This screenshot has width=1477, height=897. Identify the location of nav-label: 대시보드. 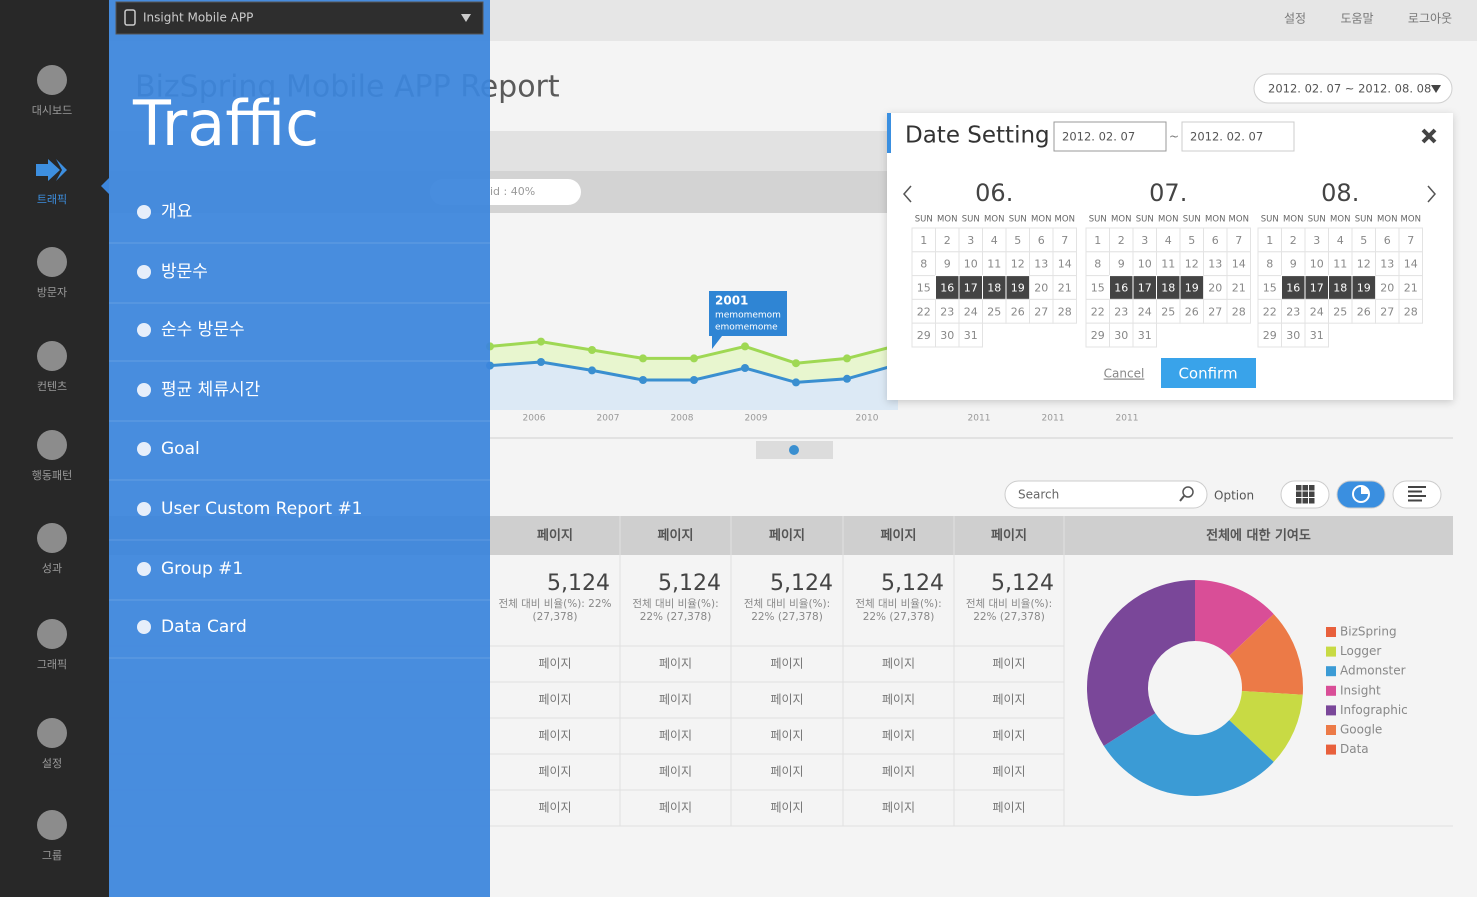
(52, 110).